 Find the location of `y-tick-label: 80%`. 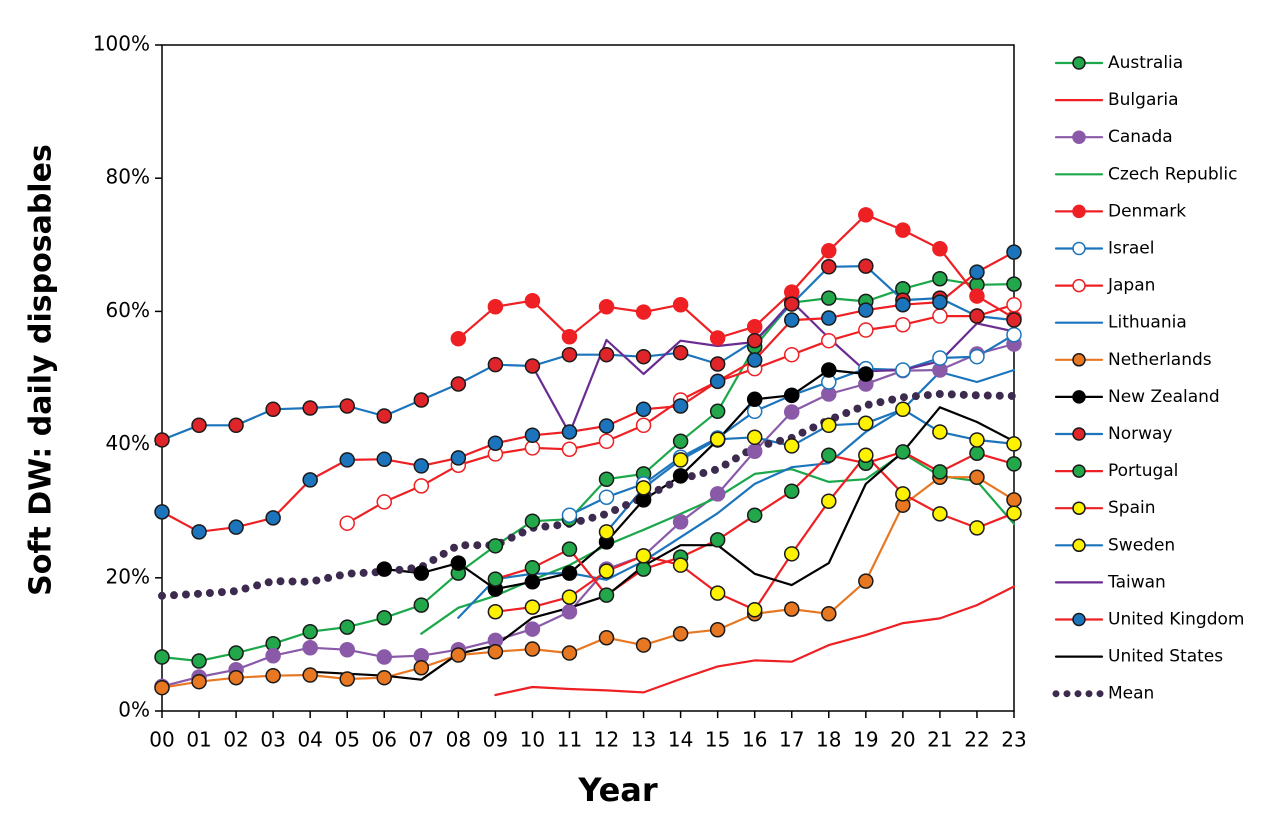

y-tick-label: 80% is located at coordinates (128, 177).